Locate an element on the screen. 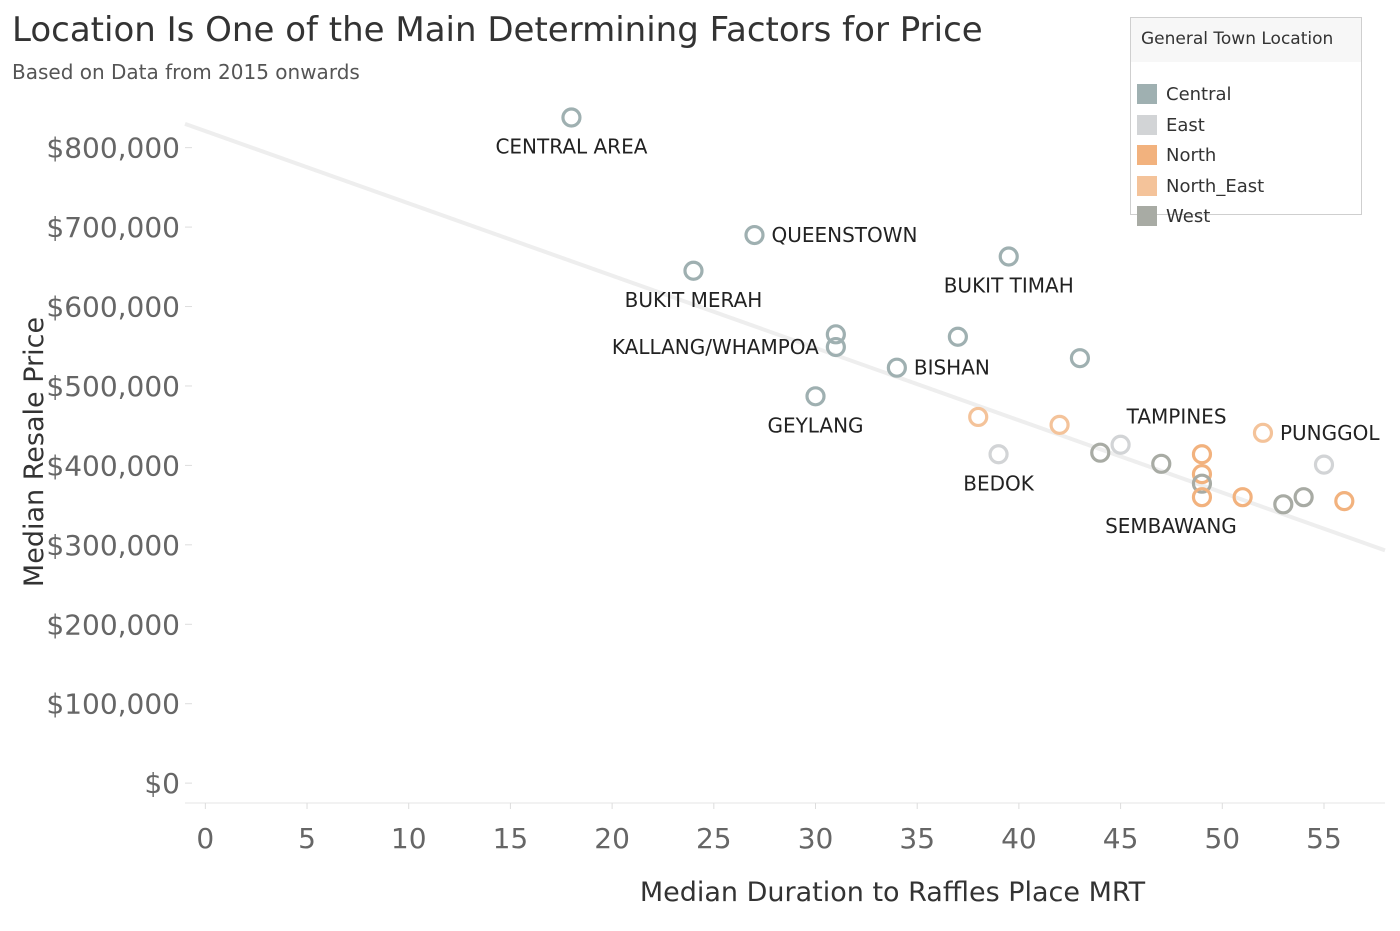 The width and height of the screenshot is (1400, 931). y-tick-label: $400,000 is located at coordinates (113, 465).